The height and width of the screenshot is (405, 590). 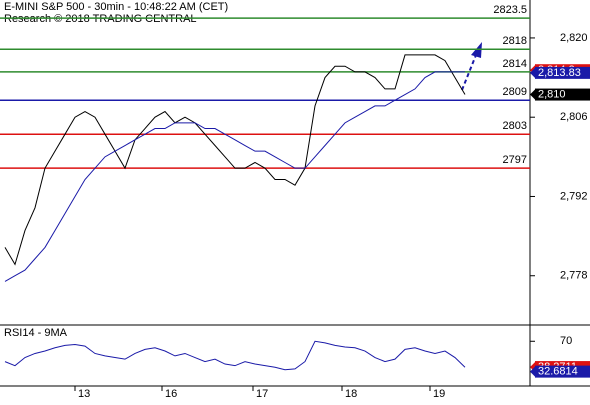 I want to click on x-tick-label: 17, so click(x=262, y=394).